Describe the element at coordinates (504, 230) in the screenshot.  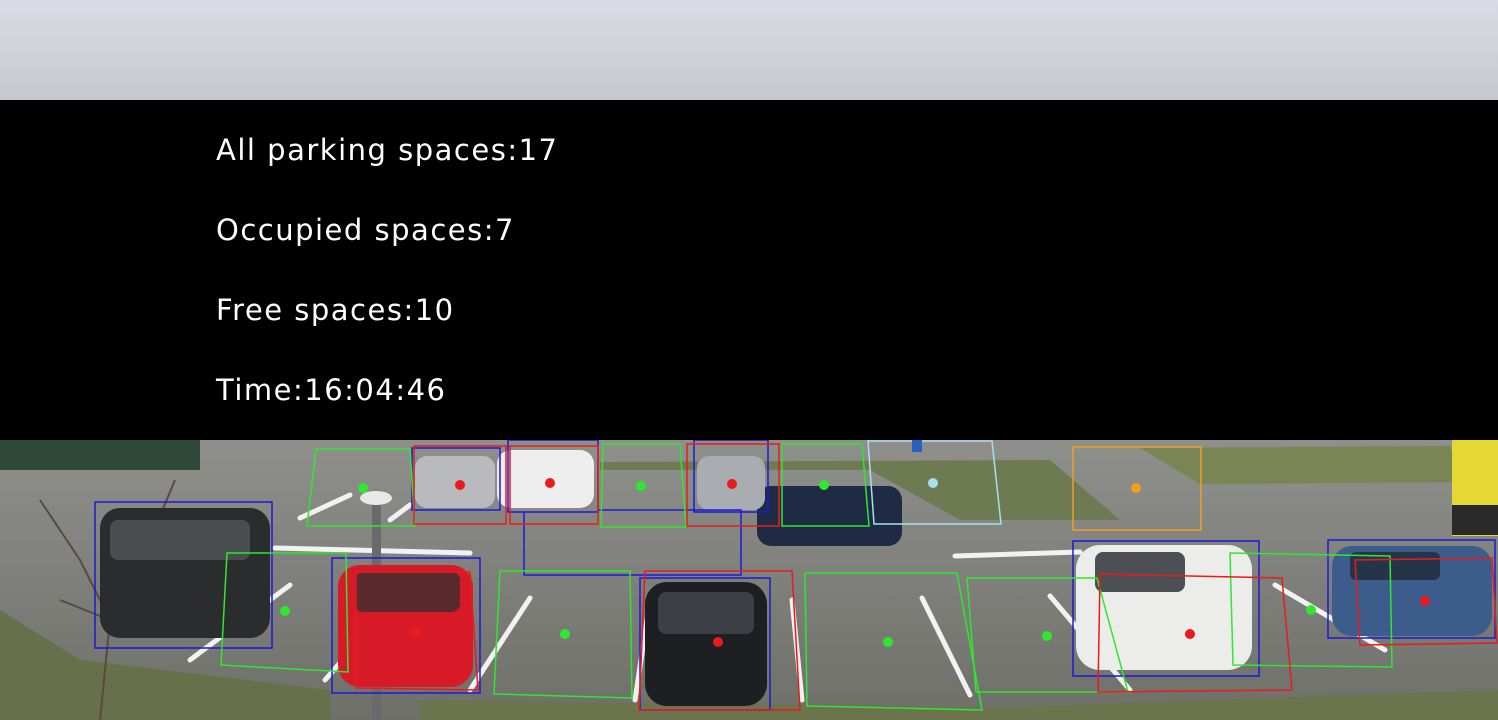
I see `occupied-spaces-value: 7` at that location.